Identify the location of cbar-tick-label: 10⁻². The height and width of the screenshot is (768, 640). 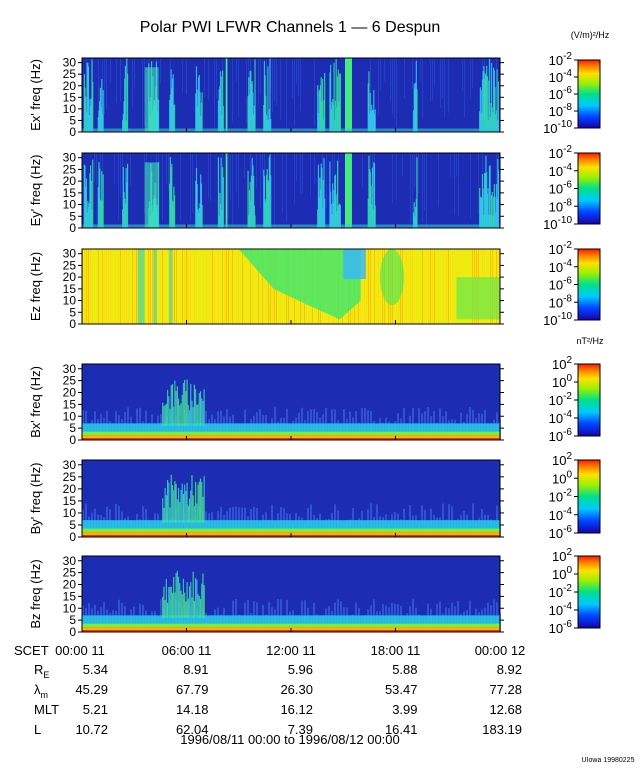
(561, 591).